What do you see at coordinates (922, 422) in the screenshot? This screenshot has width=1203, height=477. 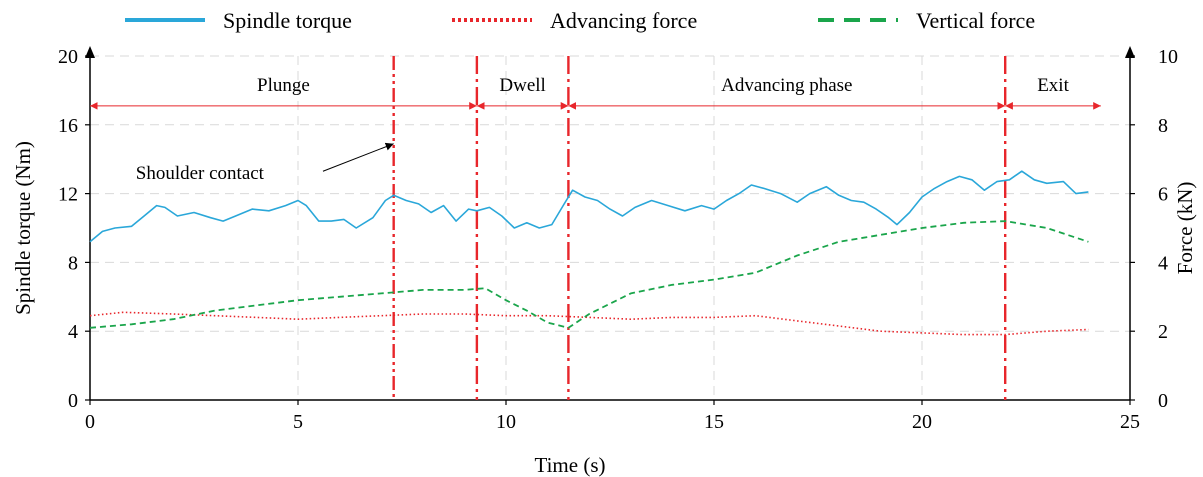 I see `x-tick-label: 20` at bounding box center [922, 422].